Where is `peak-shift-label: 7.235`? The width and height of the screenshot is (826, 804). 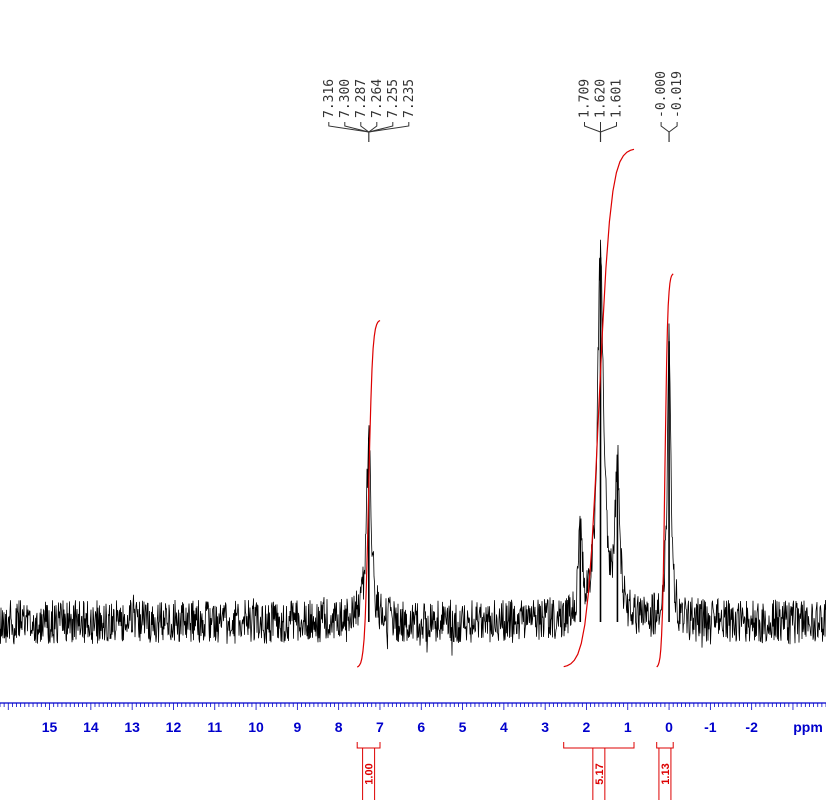 peak-shift-label: 7.235 is located at coordinates (409, 98).